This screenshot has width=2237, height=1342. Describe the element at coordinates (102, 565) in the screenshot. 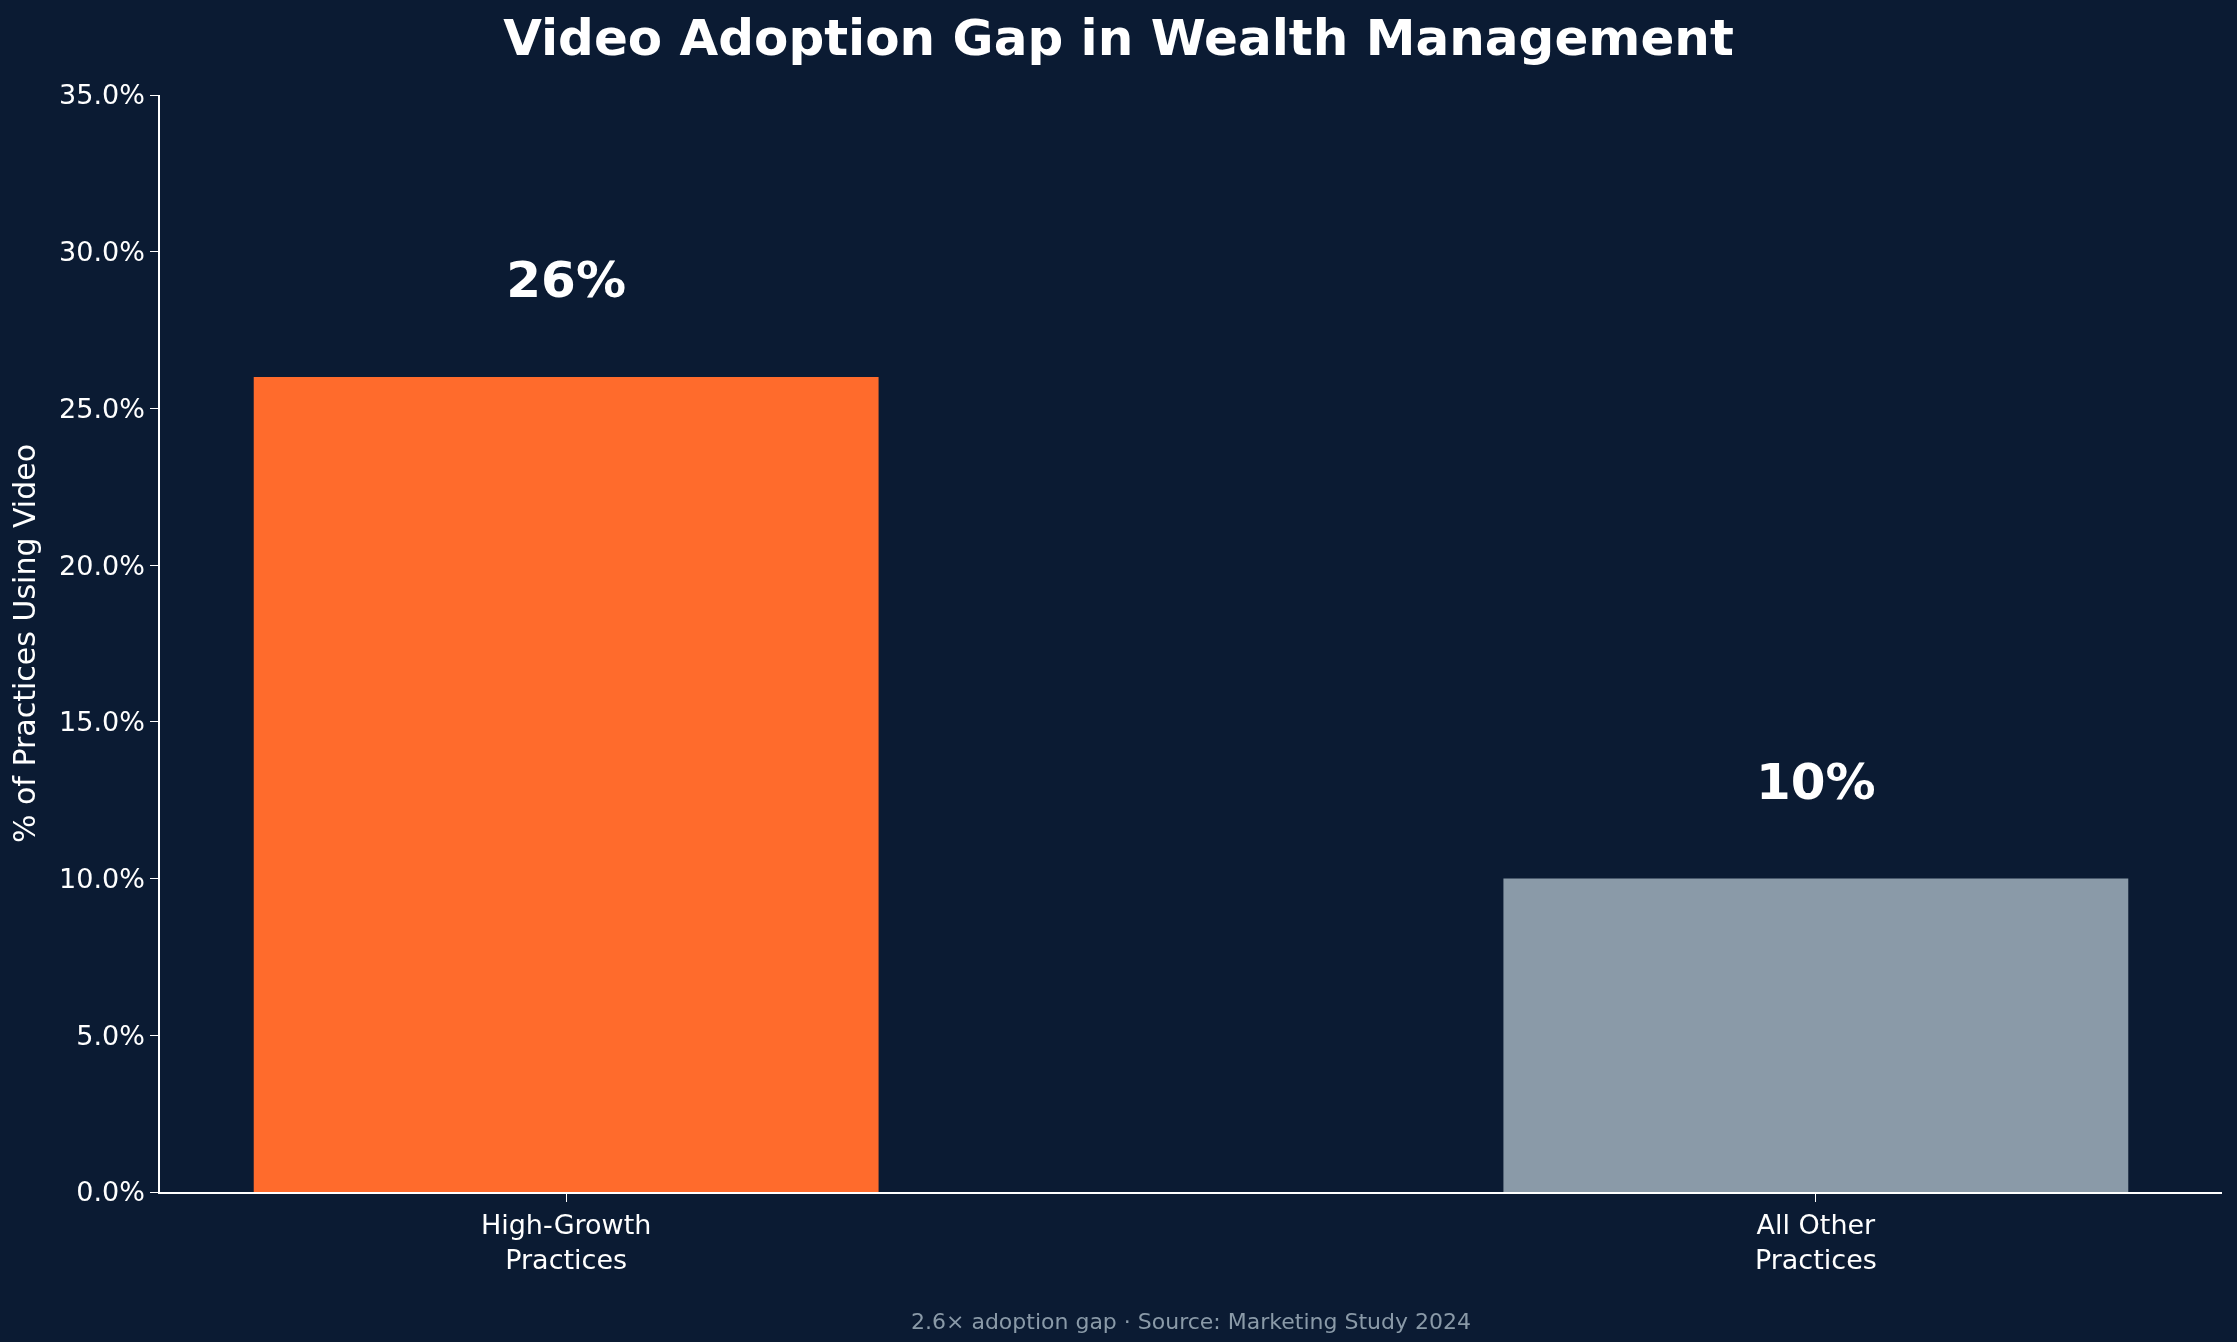

I see `y-tick-label: 20.0%` at that location.